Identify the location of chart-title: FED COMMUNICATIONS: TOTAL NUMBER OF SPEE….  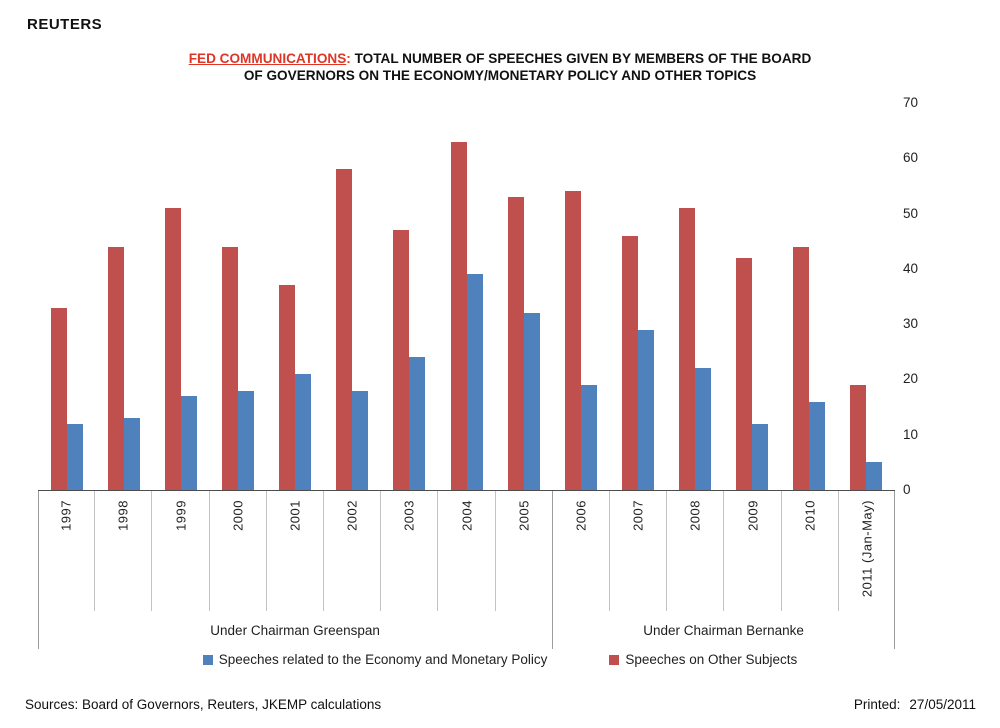
(500, 67).